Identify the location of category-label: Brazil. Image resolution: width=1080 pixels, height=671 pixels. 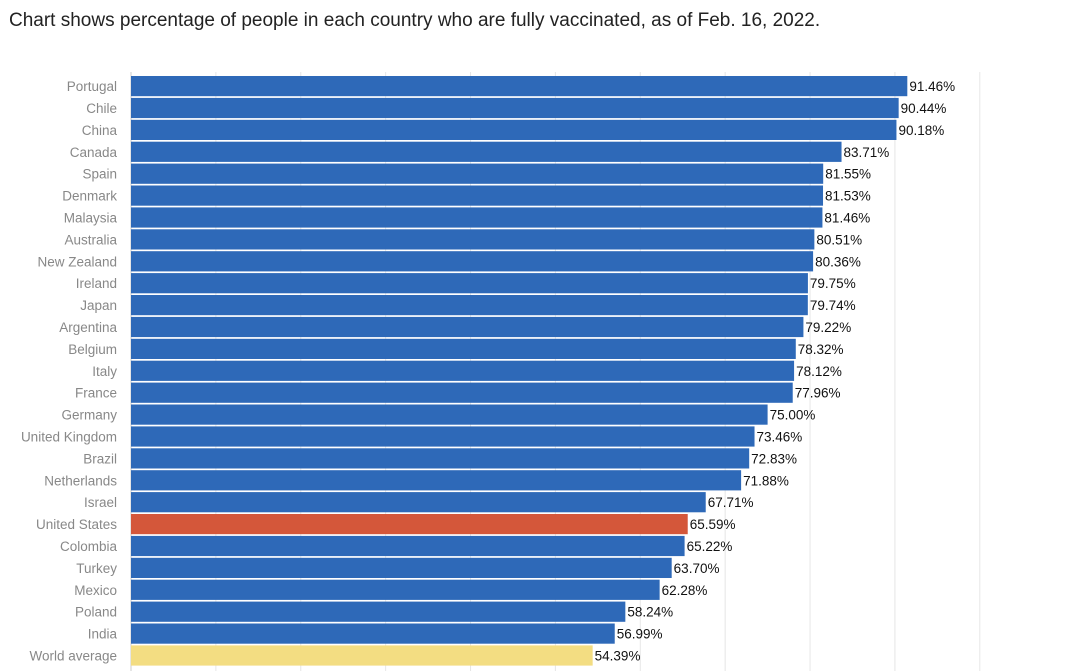
(100, 458).